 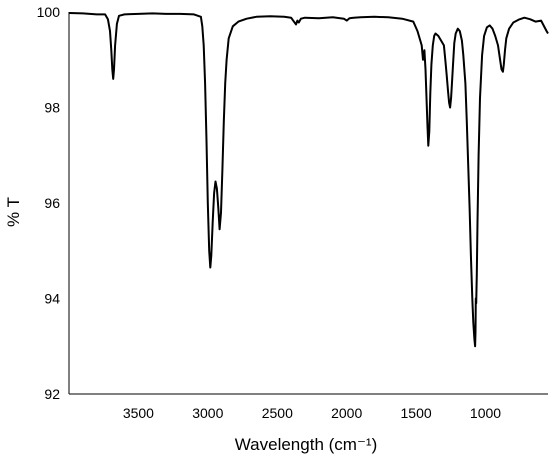 What do you see at coordinates (13, 212) in the screenshot?
I see `y-axis-title: % T` at bounding box center [13, 212].